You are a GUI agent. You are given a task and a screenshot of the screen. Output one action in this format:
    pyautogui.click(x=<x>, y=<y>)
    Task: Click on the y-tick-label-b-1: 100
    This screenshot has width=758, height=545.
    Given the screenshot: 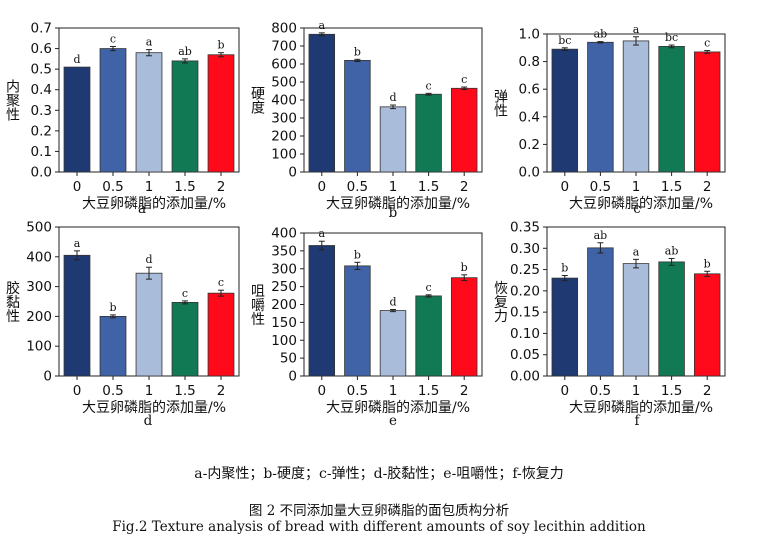 What is the action you would take?
    pyautogui.click(x=284, y=155)
    